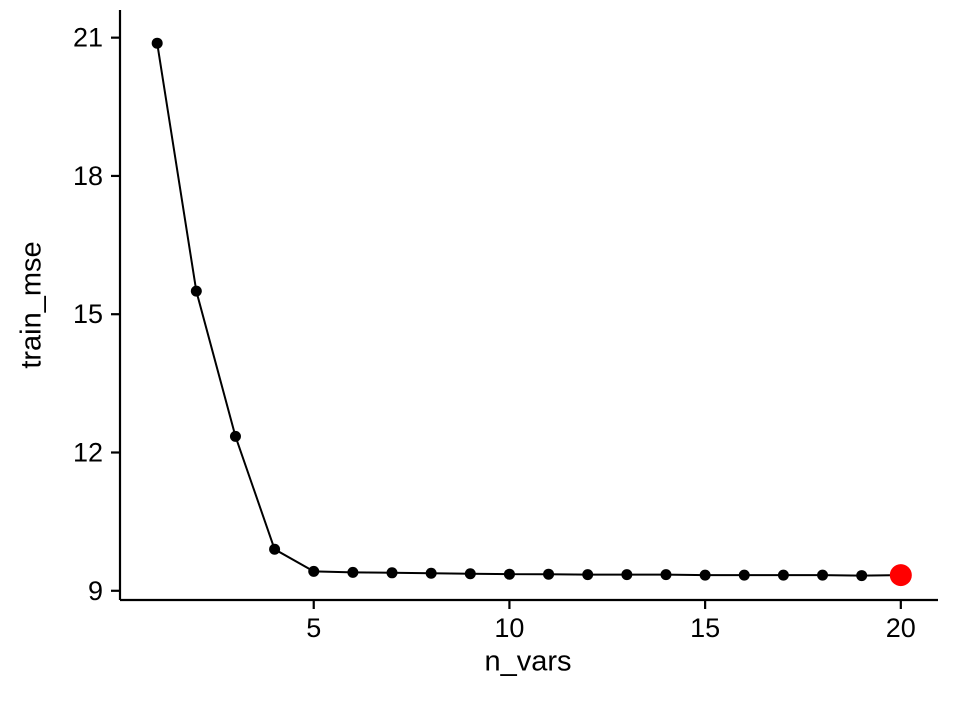 Image resolution: width=960 pixels, height=720 pixels. I want to click on highlight-point, so click(900, 575).